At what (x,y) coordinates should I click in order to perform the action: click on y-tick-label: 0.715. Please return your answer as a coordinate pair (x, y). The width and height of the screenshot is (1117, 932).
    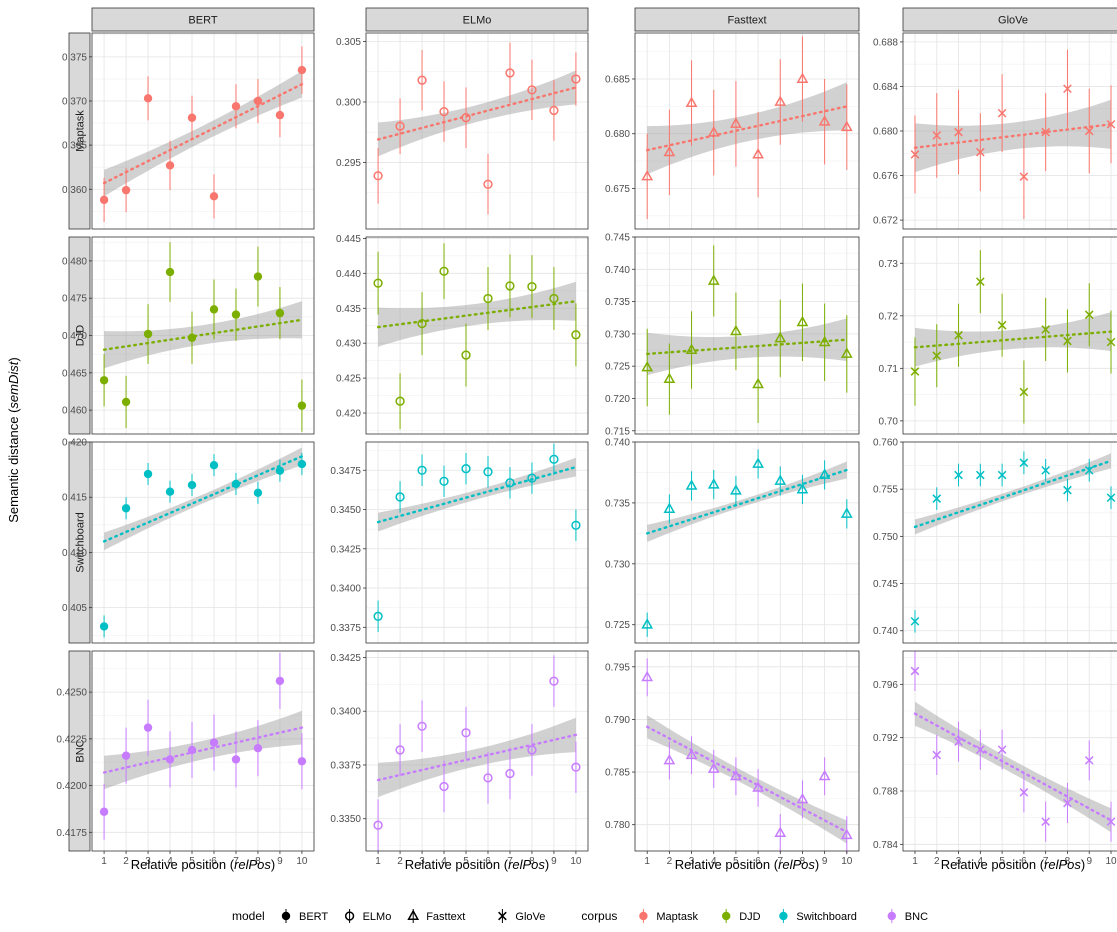
    Looking at the image, I should click on (617, 431).